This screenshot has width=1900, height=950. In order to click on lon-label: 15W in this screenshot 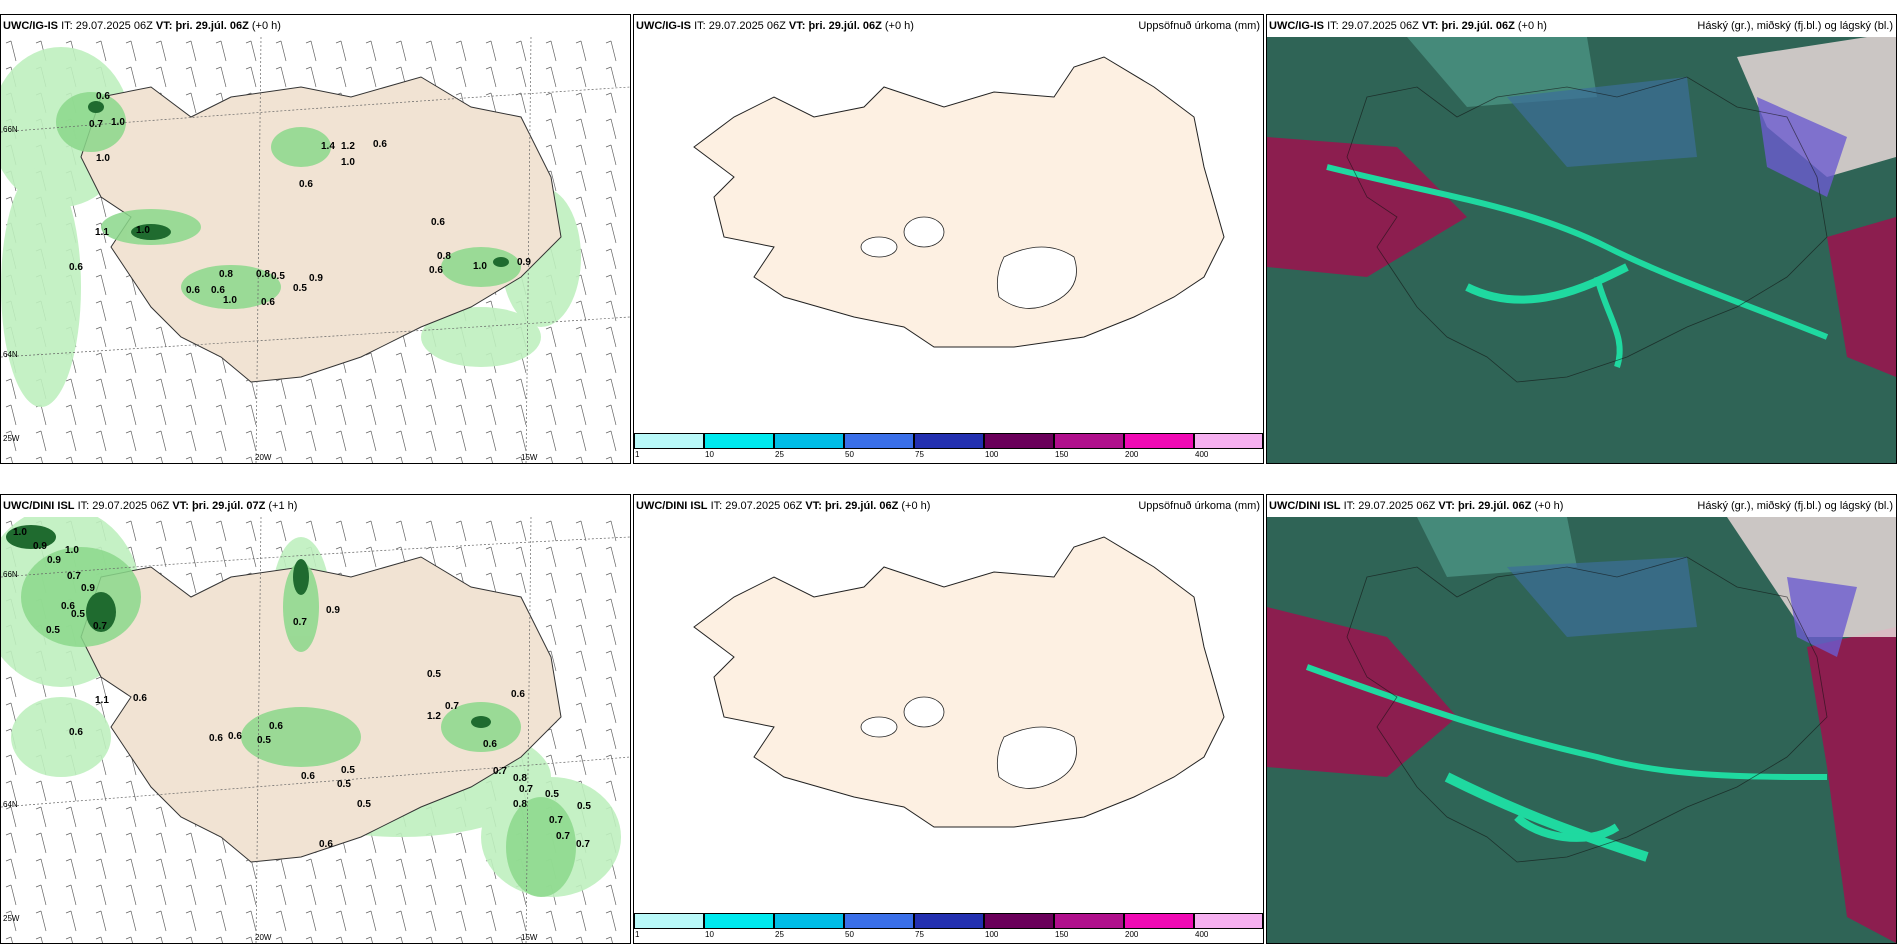, I will do `click(529, 937)`.